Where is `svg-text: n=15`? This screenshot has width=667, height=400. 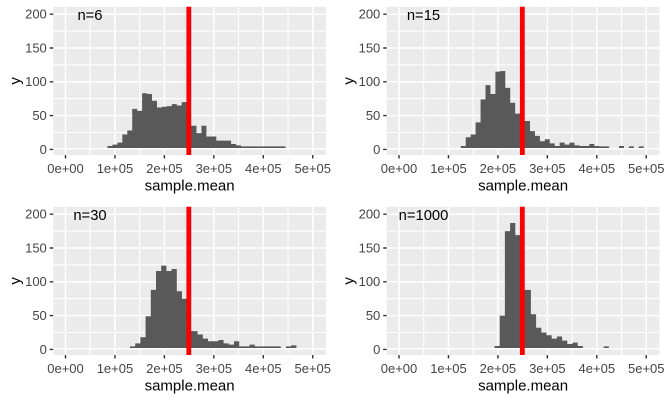
svg-text: n=15 is located at coordinates (423, 16).